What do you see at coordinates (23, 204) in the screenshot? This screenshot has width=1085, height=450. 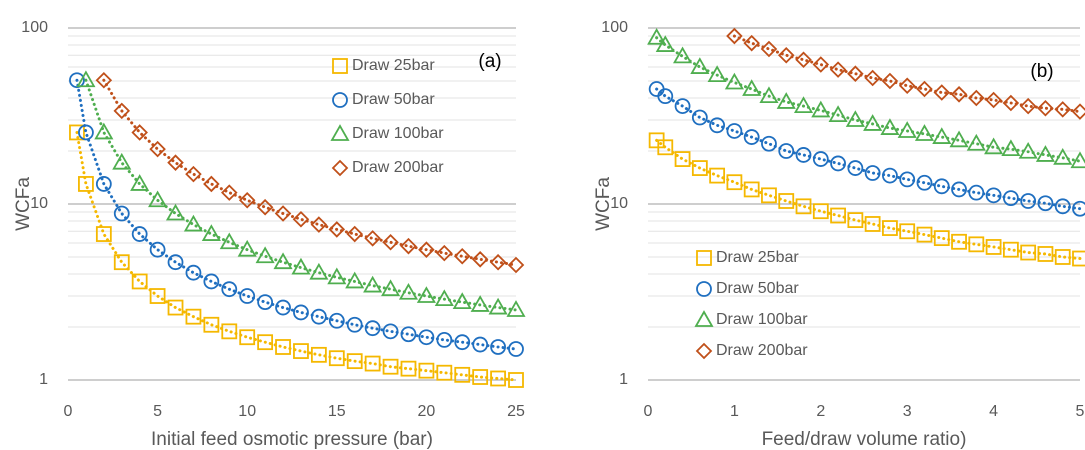 I see `y-axis-label: WCFa` at bounding box center [23, 204].